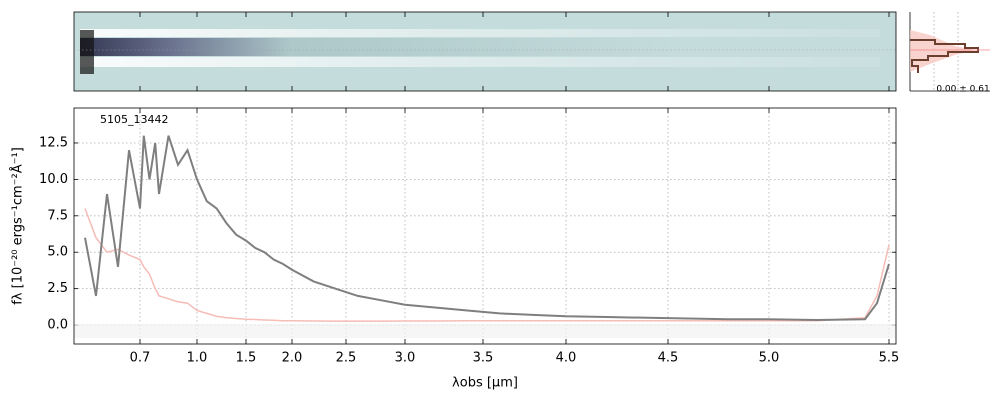  Describe the element at coordinates (485, 383) in the screenshot. I see `x-axis-label: λobs [μm]` at that location.